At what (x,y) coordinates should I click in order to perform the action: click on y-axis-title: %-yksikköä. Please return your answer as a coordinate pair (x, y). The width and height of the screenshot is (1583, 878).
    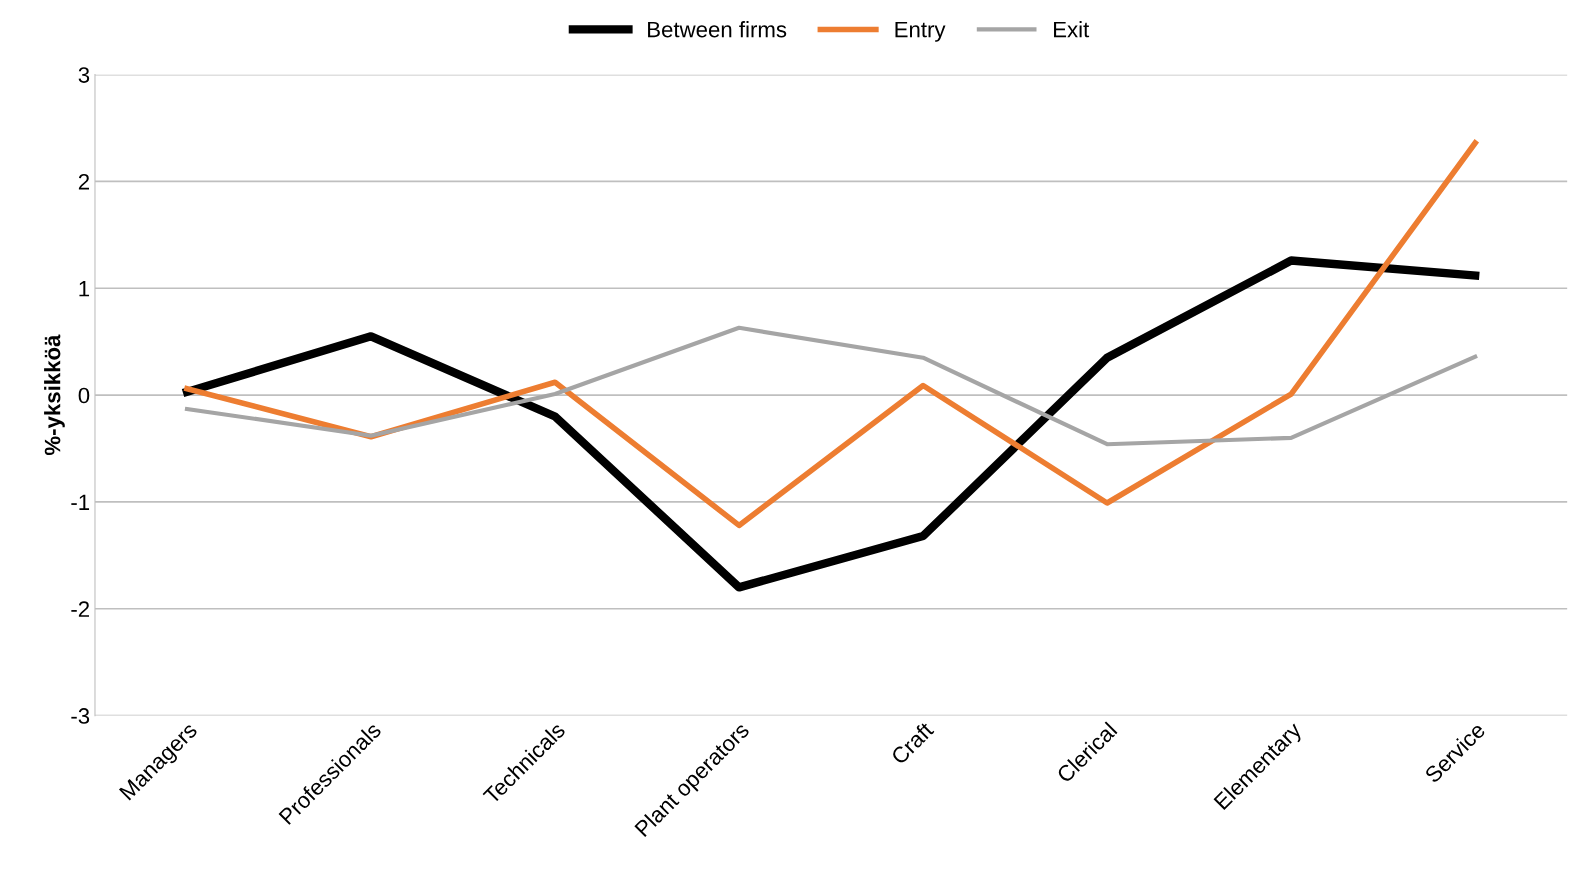
    Looking at the image, I should click on (54, 395).